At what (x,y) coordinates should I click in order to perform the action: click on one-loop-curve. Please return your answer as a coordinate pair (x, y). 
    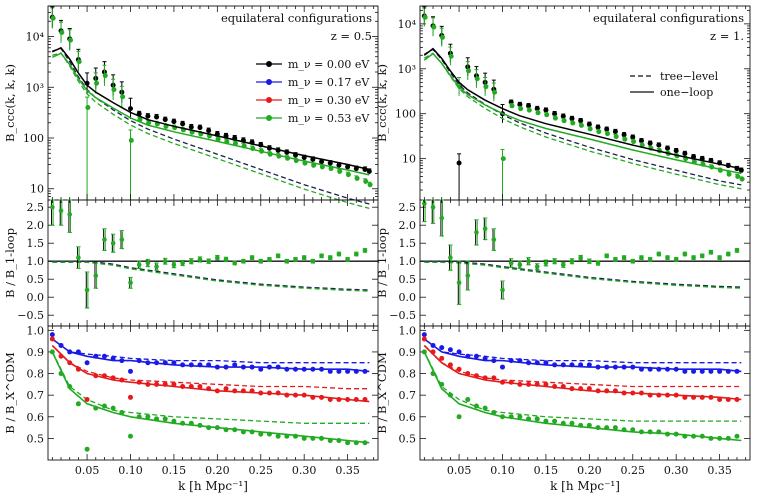
    Looking at the image, I should click on (210, 108).